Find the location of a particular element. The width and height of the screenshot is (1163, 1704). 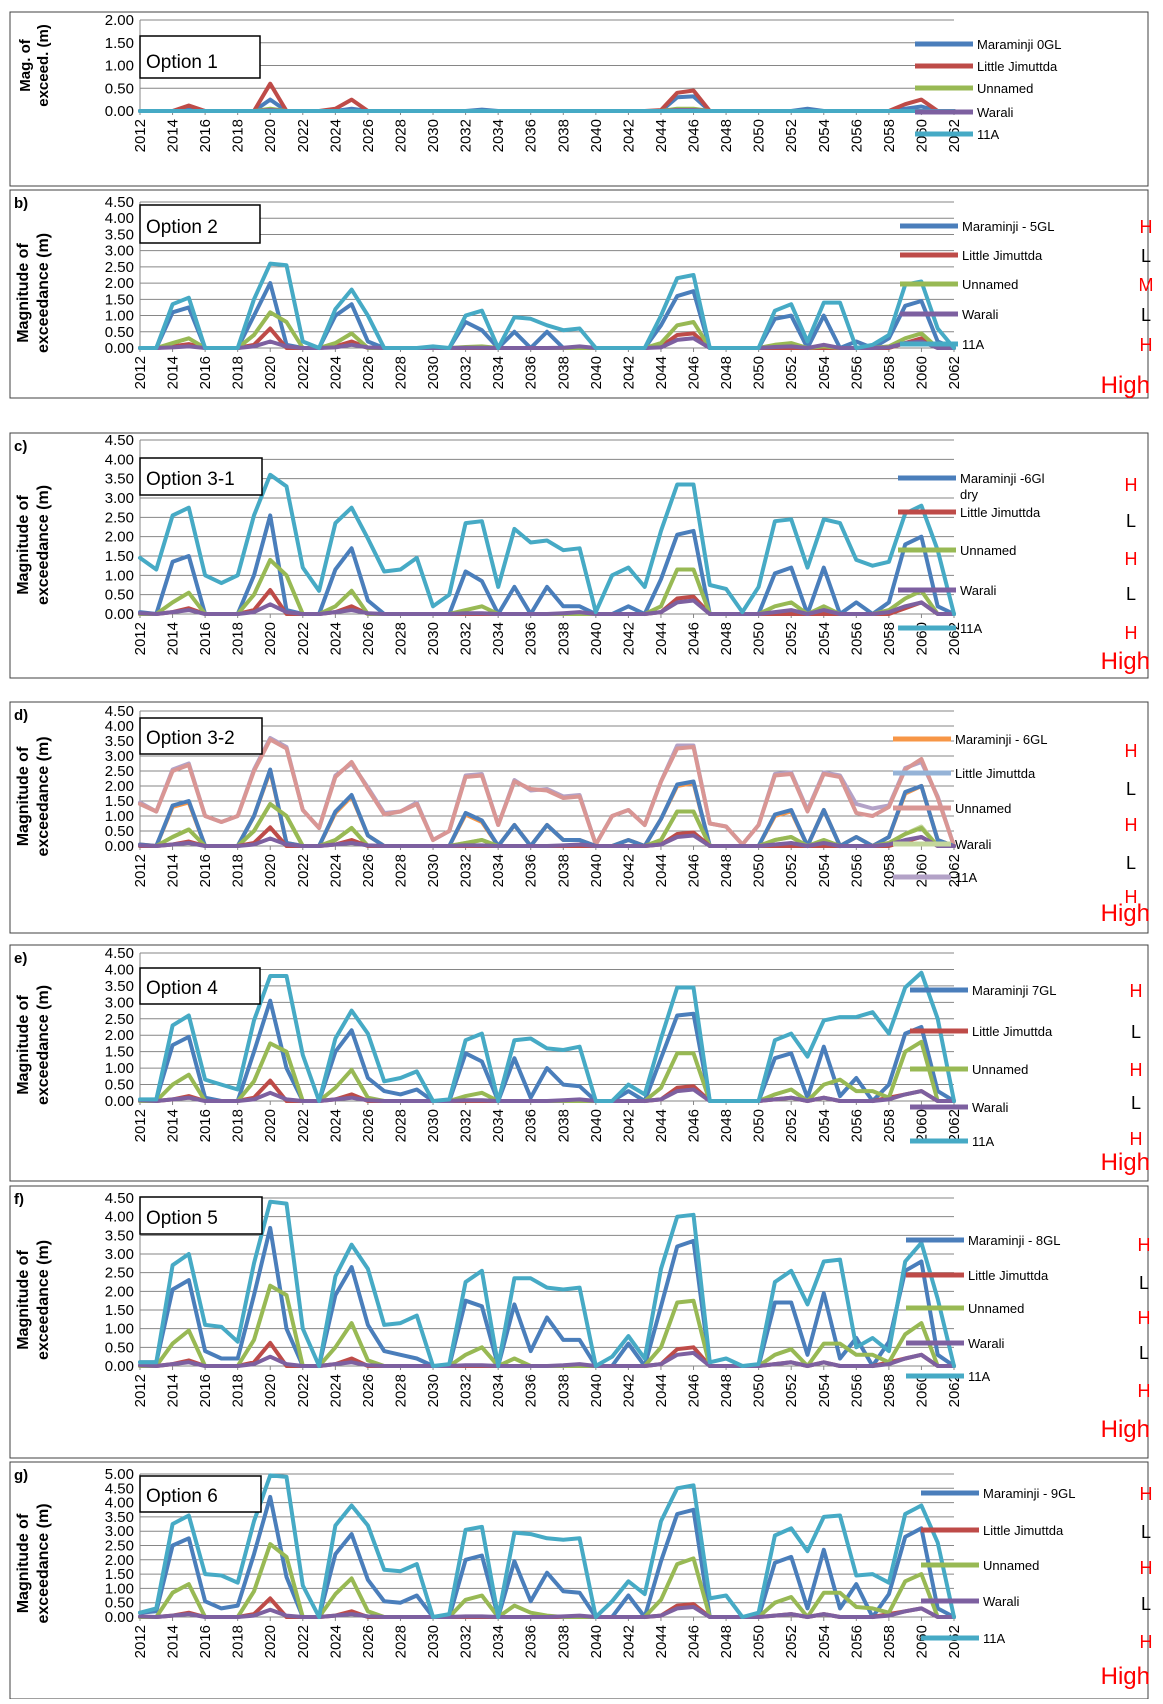

x-tick-label: 2020 is located at coordinates (270, 135).